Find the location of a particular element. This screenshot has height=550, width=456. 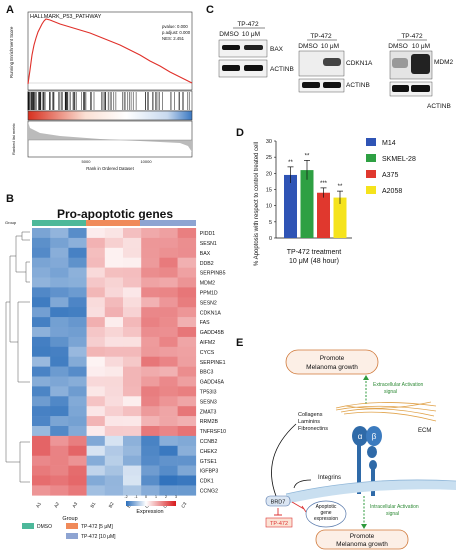

extracellular-line2: signal is located at coordinates (390, 392).